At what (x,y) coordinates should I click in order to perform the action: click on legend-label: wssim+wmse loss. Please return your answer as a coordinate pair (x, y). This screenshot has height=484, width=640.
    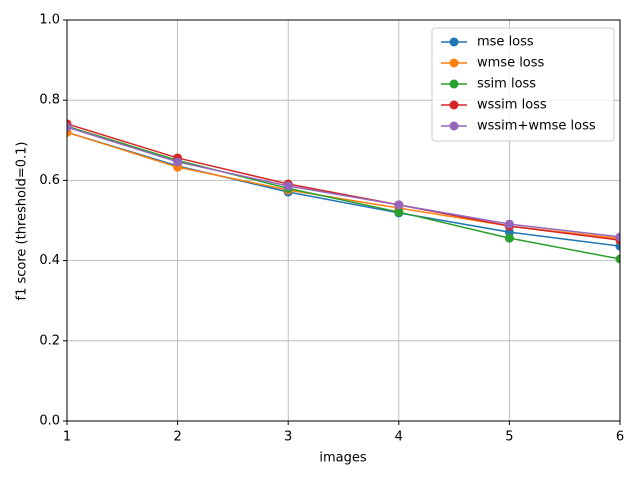
    Looking at the image, I should click on (536, 126).